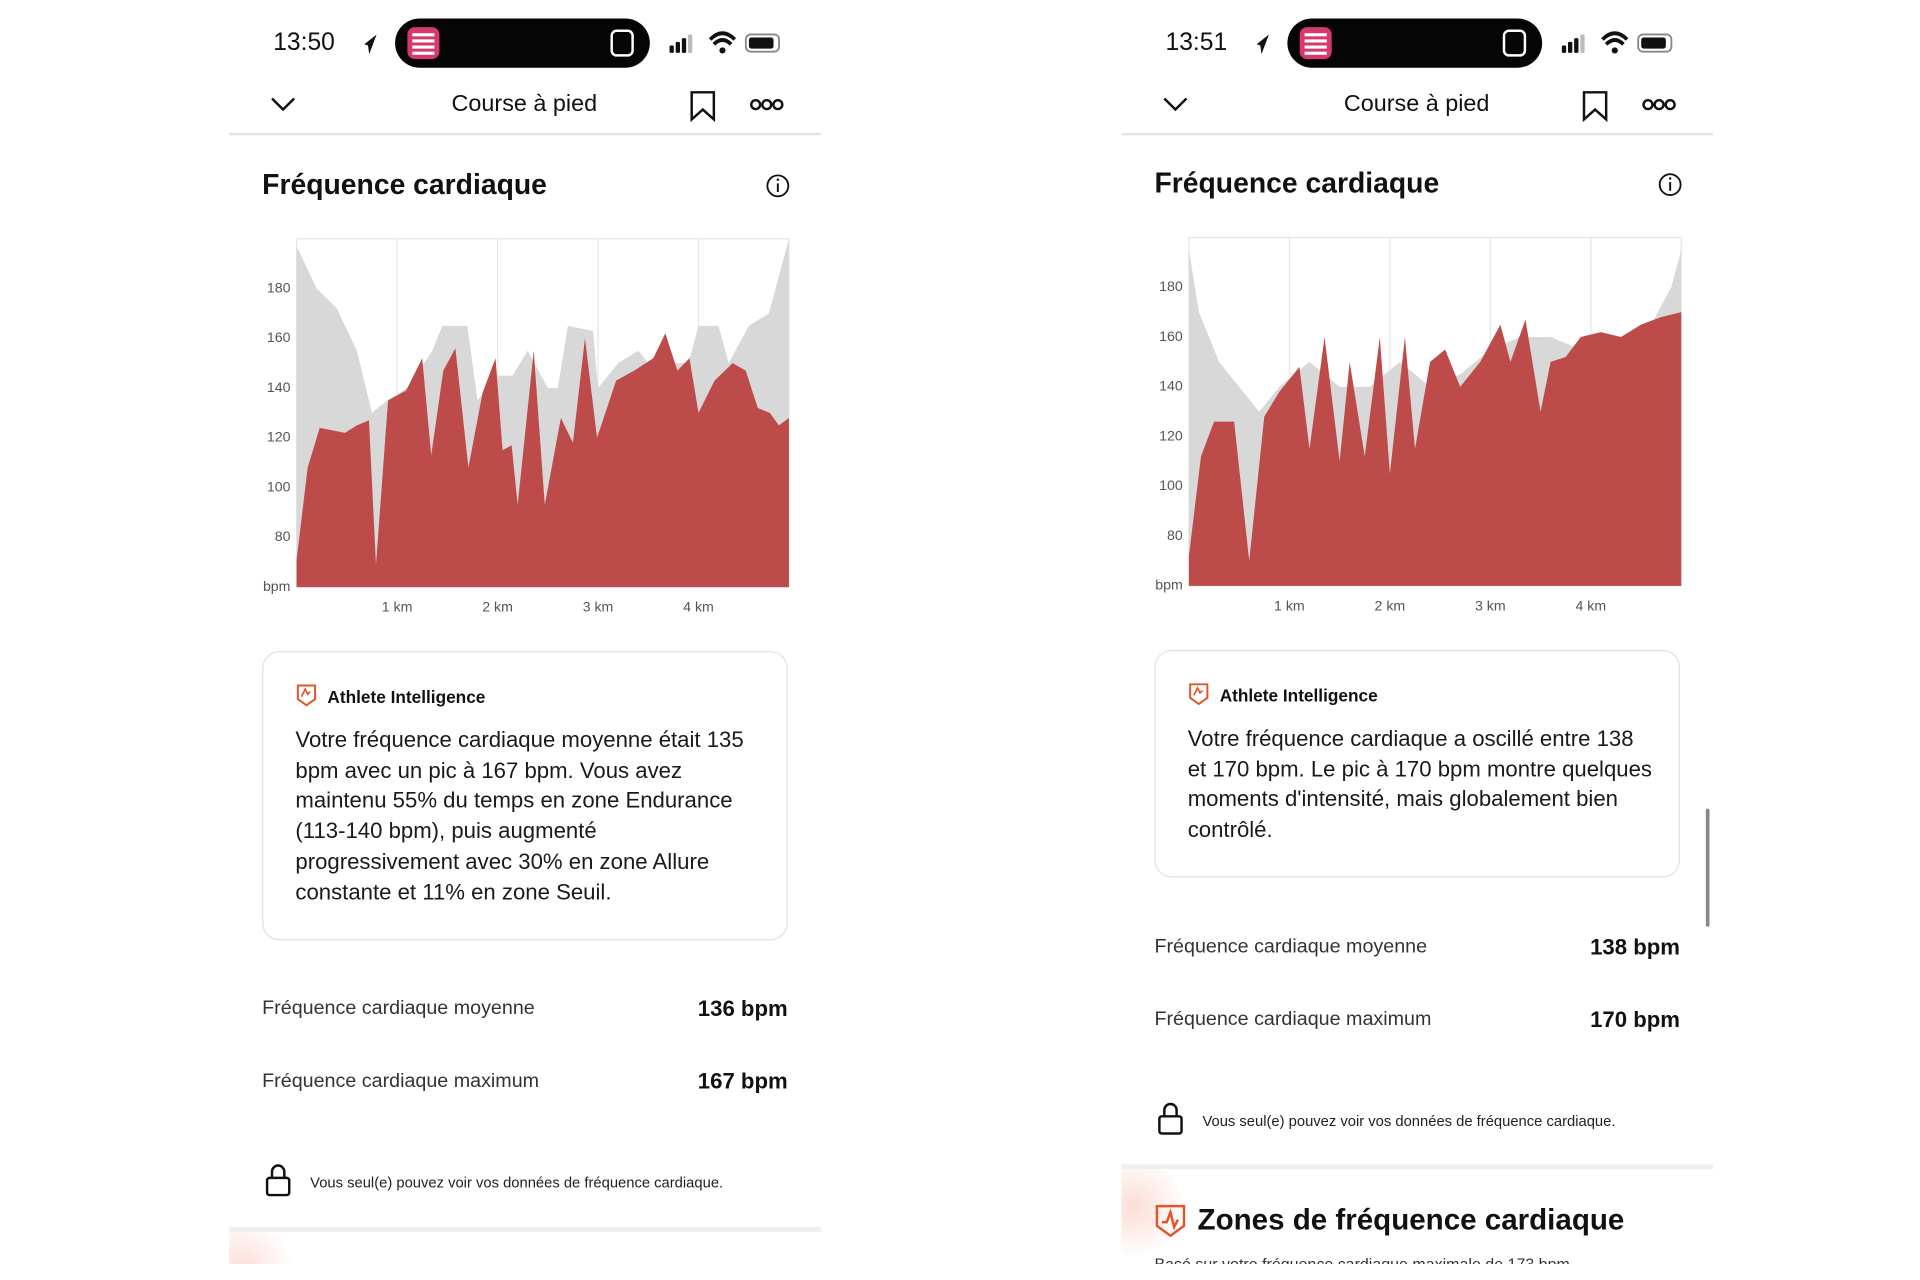  What do you see at coordinates (1169, 585) in the screenshot?
I see `y-tick-label: bpm` at bounding box center [1169, 585].